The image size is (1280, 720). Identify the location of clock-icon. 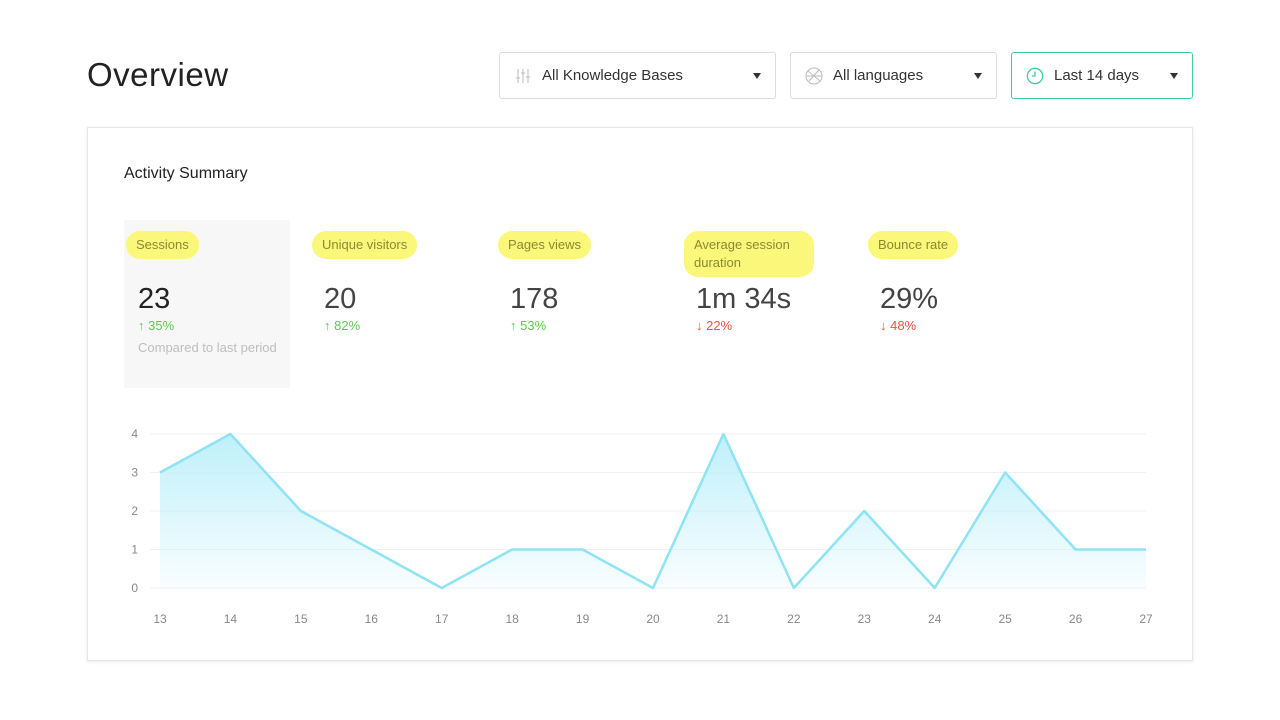
(1035, 76).